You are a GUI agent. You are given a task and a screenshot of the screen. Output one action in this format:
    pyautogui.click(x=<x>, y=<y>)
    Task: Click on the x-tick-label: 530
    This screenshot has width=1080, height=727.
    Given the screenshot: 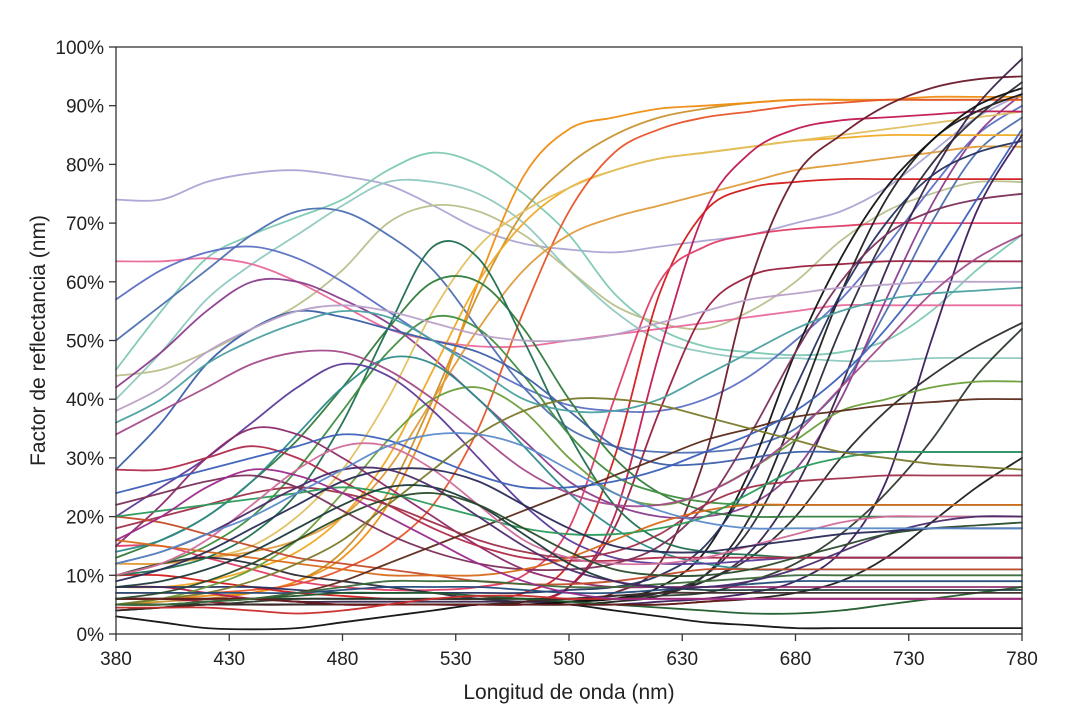 What is the action you would take?
    pyautogui.click(x=456, y=659)
    